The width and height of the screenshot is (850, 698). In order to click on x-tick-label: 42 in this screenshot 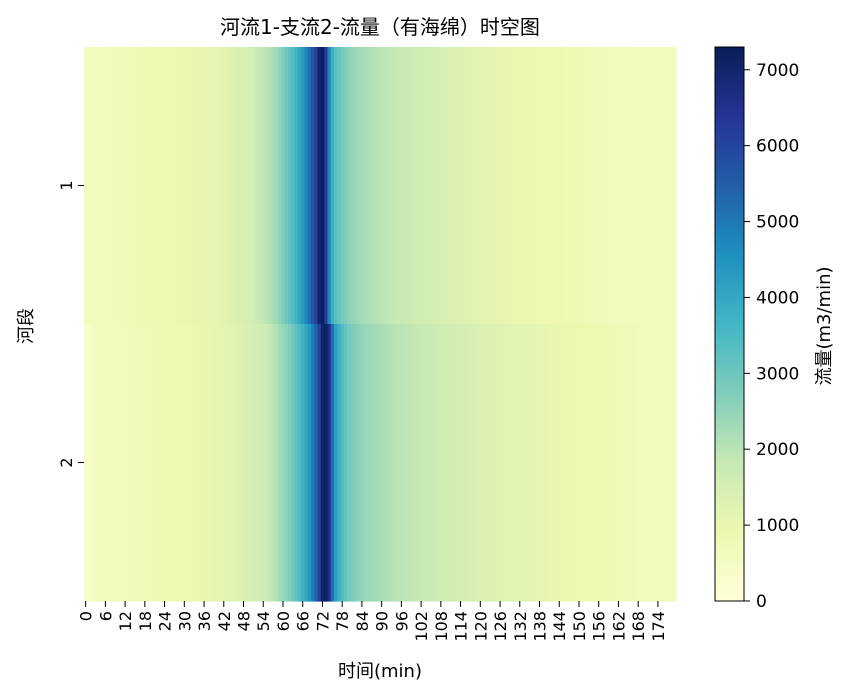, I will do `click(224, 621)`.